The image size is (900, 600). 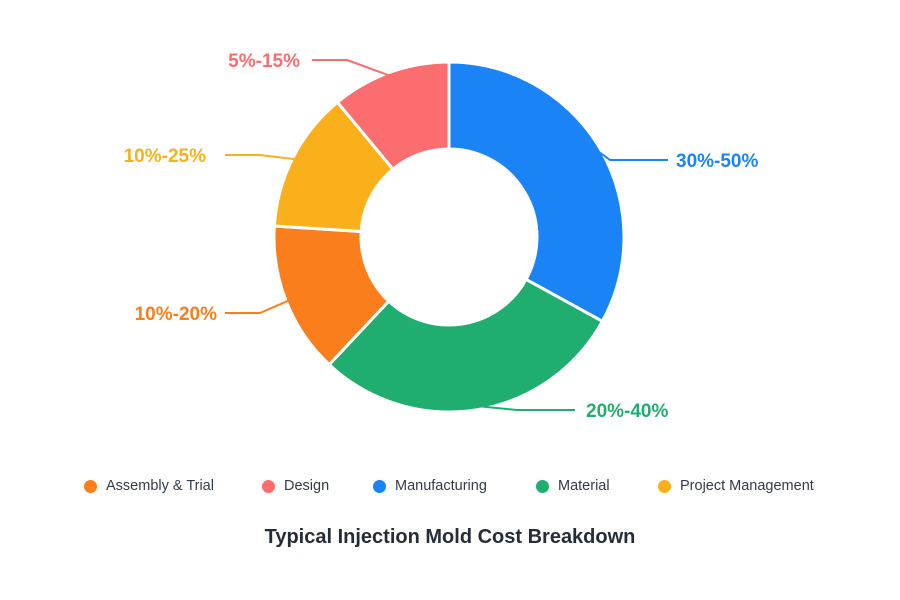 I want to click on legend-swatch-manufacturing, so click(x=379, y=486).